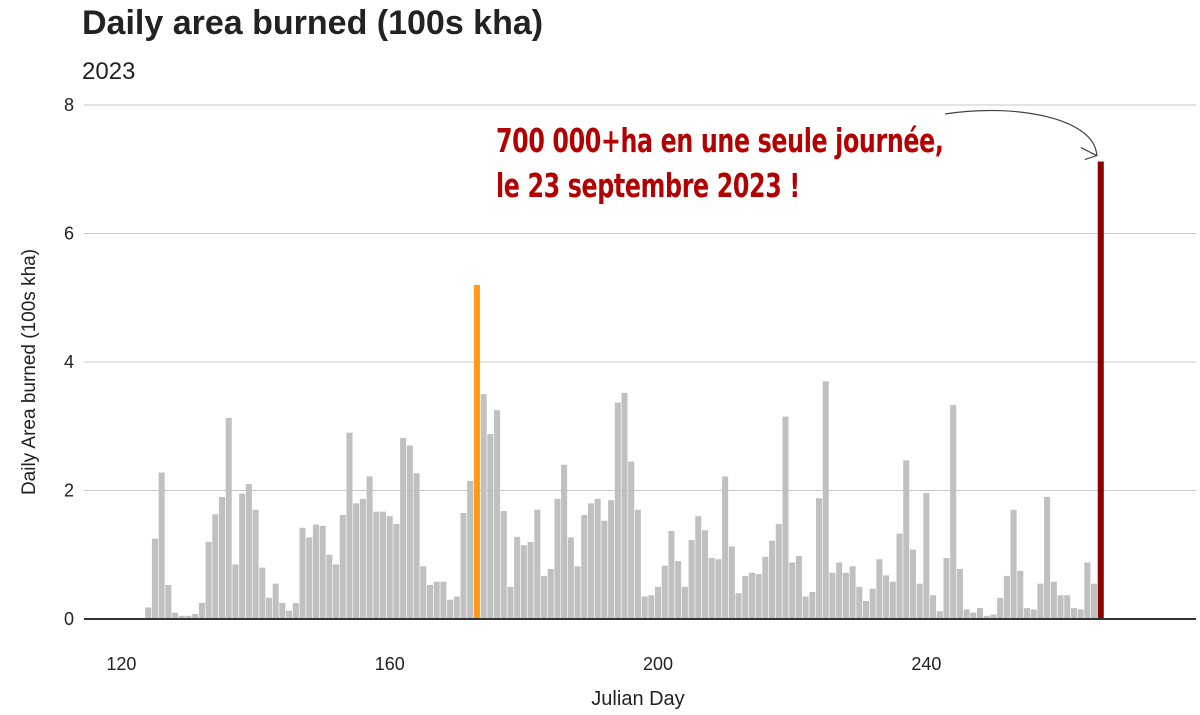 This screenshot has width=1200, height=715. Describe the element at coordinates (69, 491) in the screenshot. I see `y-tick-label: 2` at that location.